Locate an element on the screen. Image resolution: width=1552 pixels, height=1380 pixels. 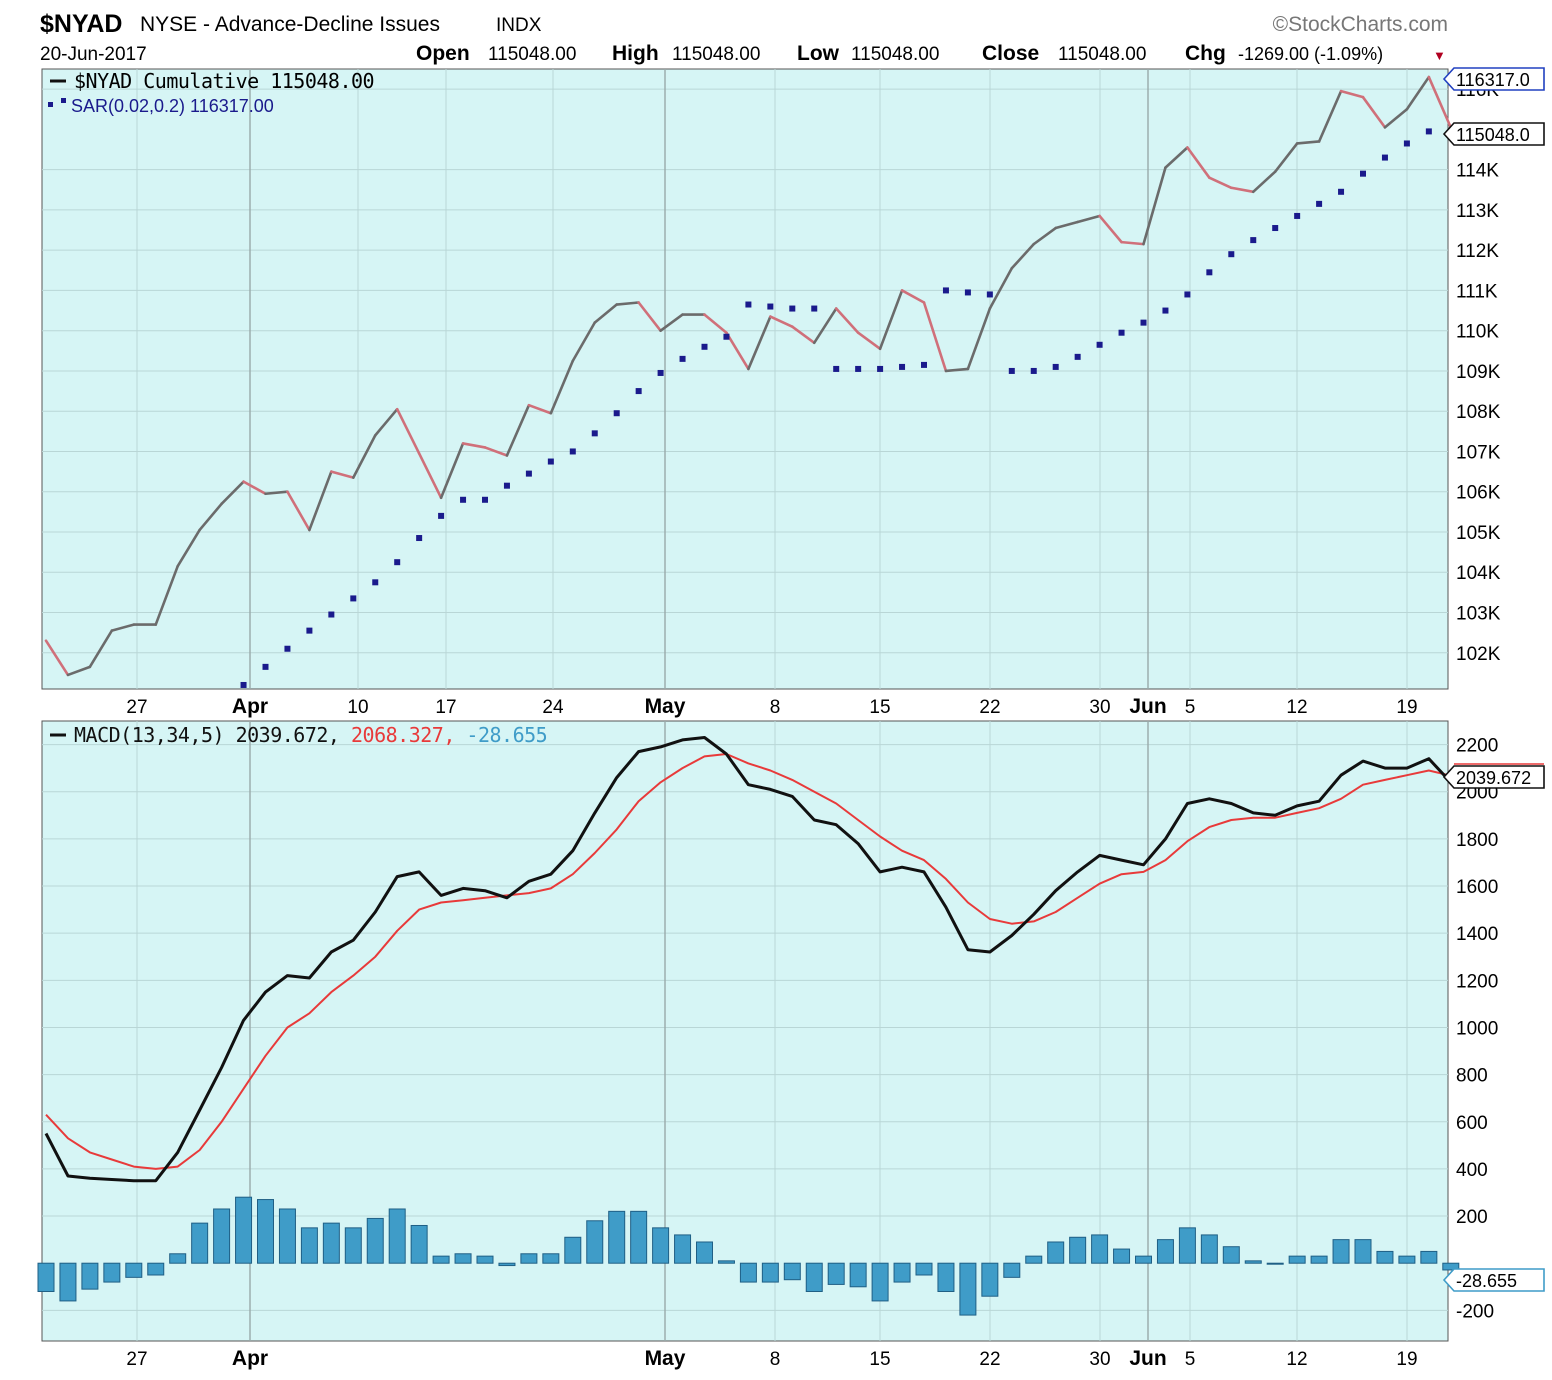
legend-nyad: $NYAD Cumulative 115048.00 is located at coordinates (224, 81).